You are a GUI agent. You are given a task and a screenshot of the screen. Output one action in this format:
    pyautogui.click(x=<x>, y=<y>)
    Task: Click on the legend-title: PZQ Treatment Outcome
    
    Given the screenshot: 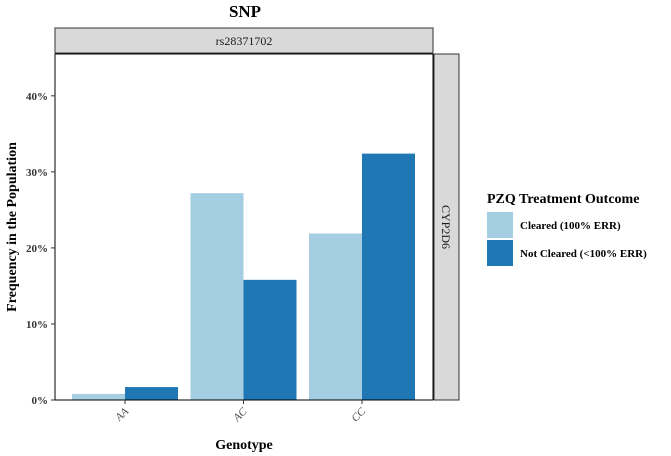 What is the action you would take?
    pyautogui.click(x=563, y=199)
    